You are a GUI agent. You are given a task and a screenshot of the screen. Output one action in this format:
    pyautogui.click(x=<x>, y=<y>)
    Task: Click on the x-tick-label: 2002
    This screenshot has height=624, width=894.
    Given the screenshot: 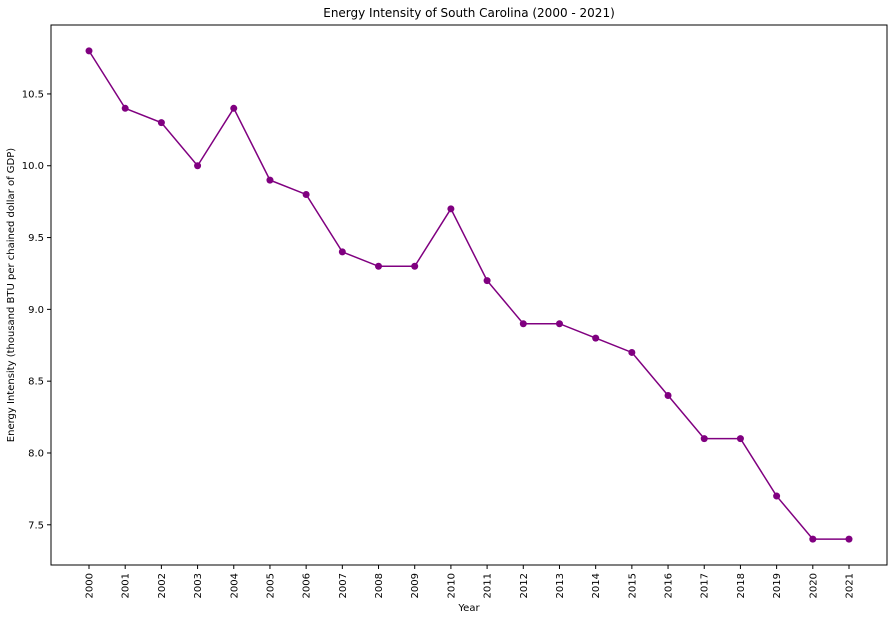 What is the action you would take?
    pyautogui.click(x=162, y=585)
    